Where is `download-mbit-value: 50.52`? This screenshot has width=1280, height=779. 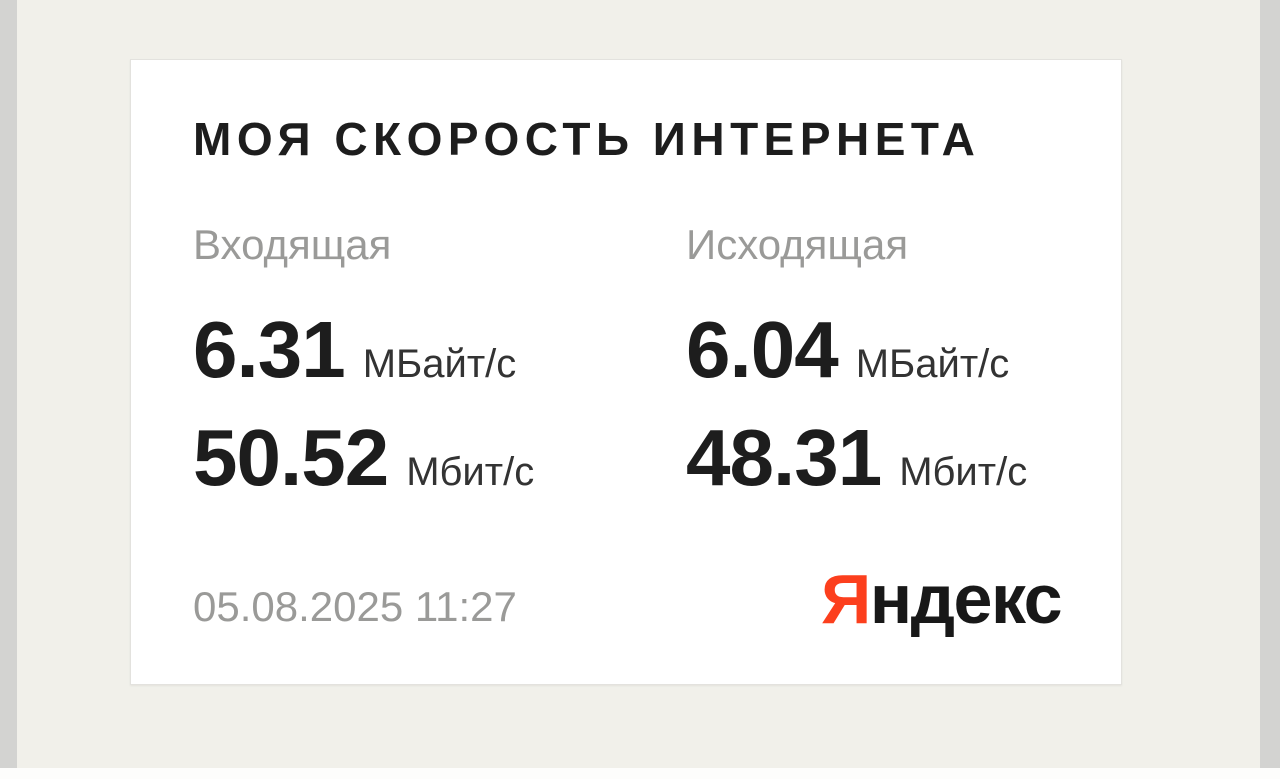 download-mbit-value: 50.52 is located at coordinates (291, 458).